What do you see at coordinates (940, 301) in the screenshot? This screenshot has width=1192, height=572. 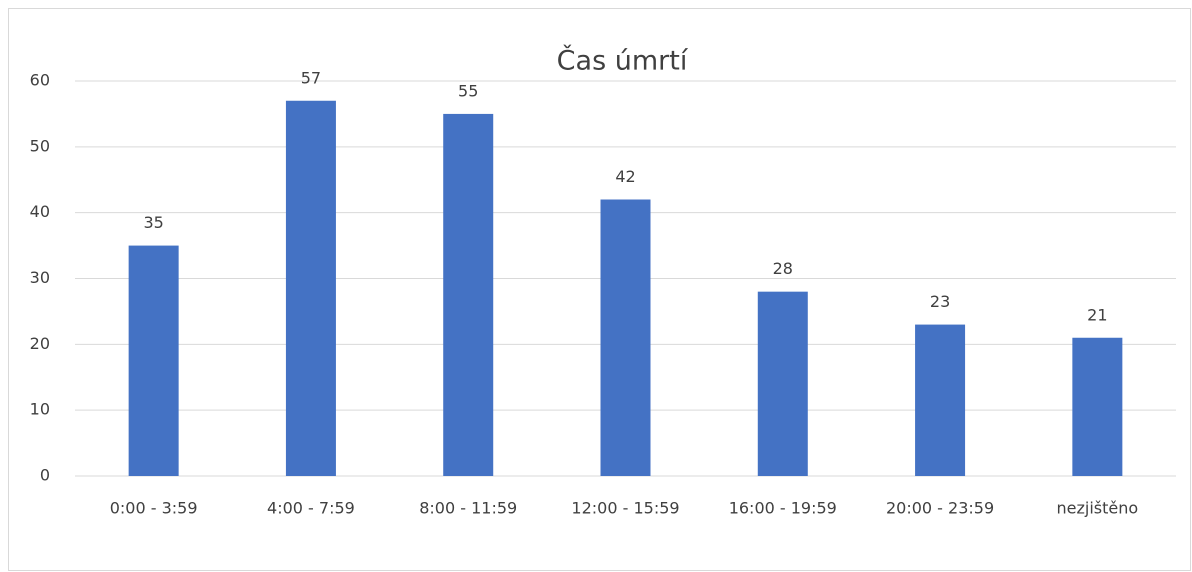 I see `data-label: 23` at bounding box center [940, 301].